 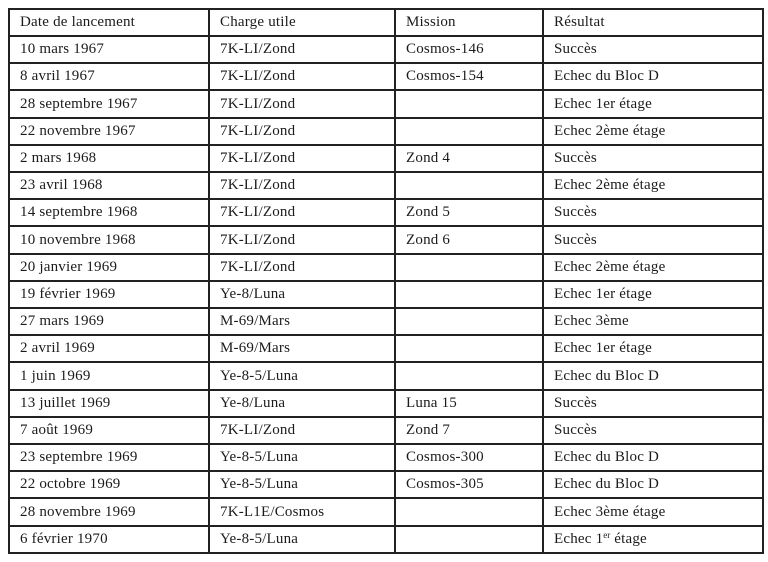 I want to click on cell-launch-date: 23 avril 1968, so click(x=109, y=186).